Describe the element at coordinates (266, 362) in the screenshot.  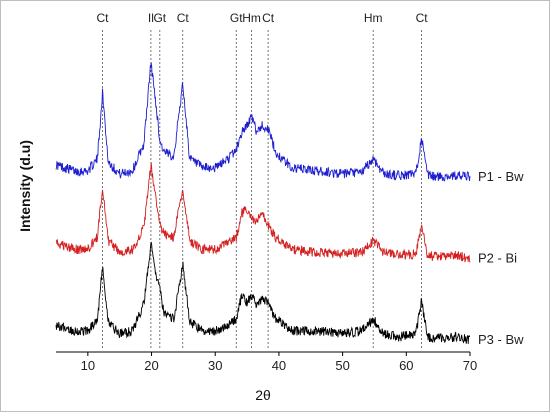
I see `x-axis: 10 20 30 40 50 60 70` at that location.